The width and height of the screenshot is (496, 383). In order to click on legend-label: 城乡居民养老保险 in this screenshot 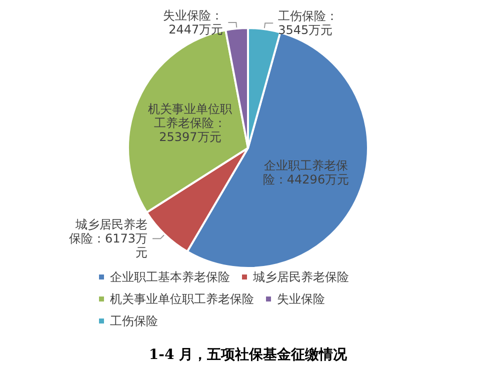, I will do `click(300, 277)`.